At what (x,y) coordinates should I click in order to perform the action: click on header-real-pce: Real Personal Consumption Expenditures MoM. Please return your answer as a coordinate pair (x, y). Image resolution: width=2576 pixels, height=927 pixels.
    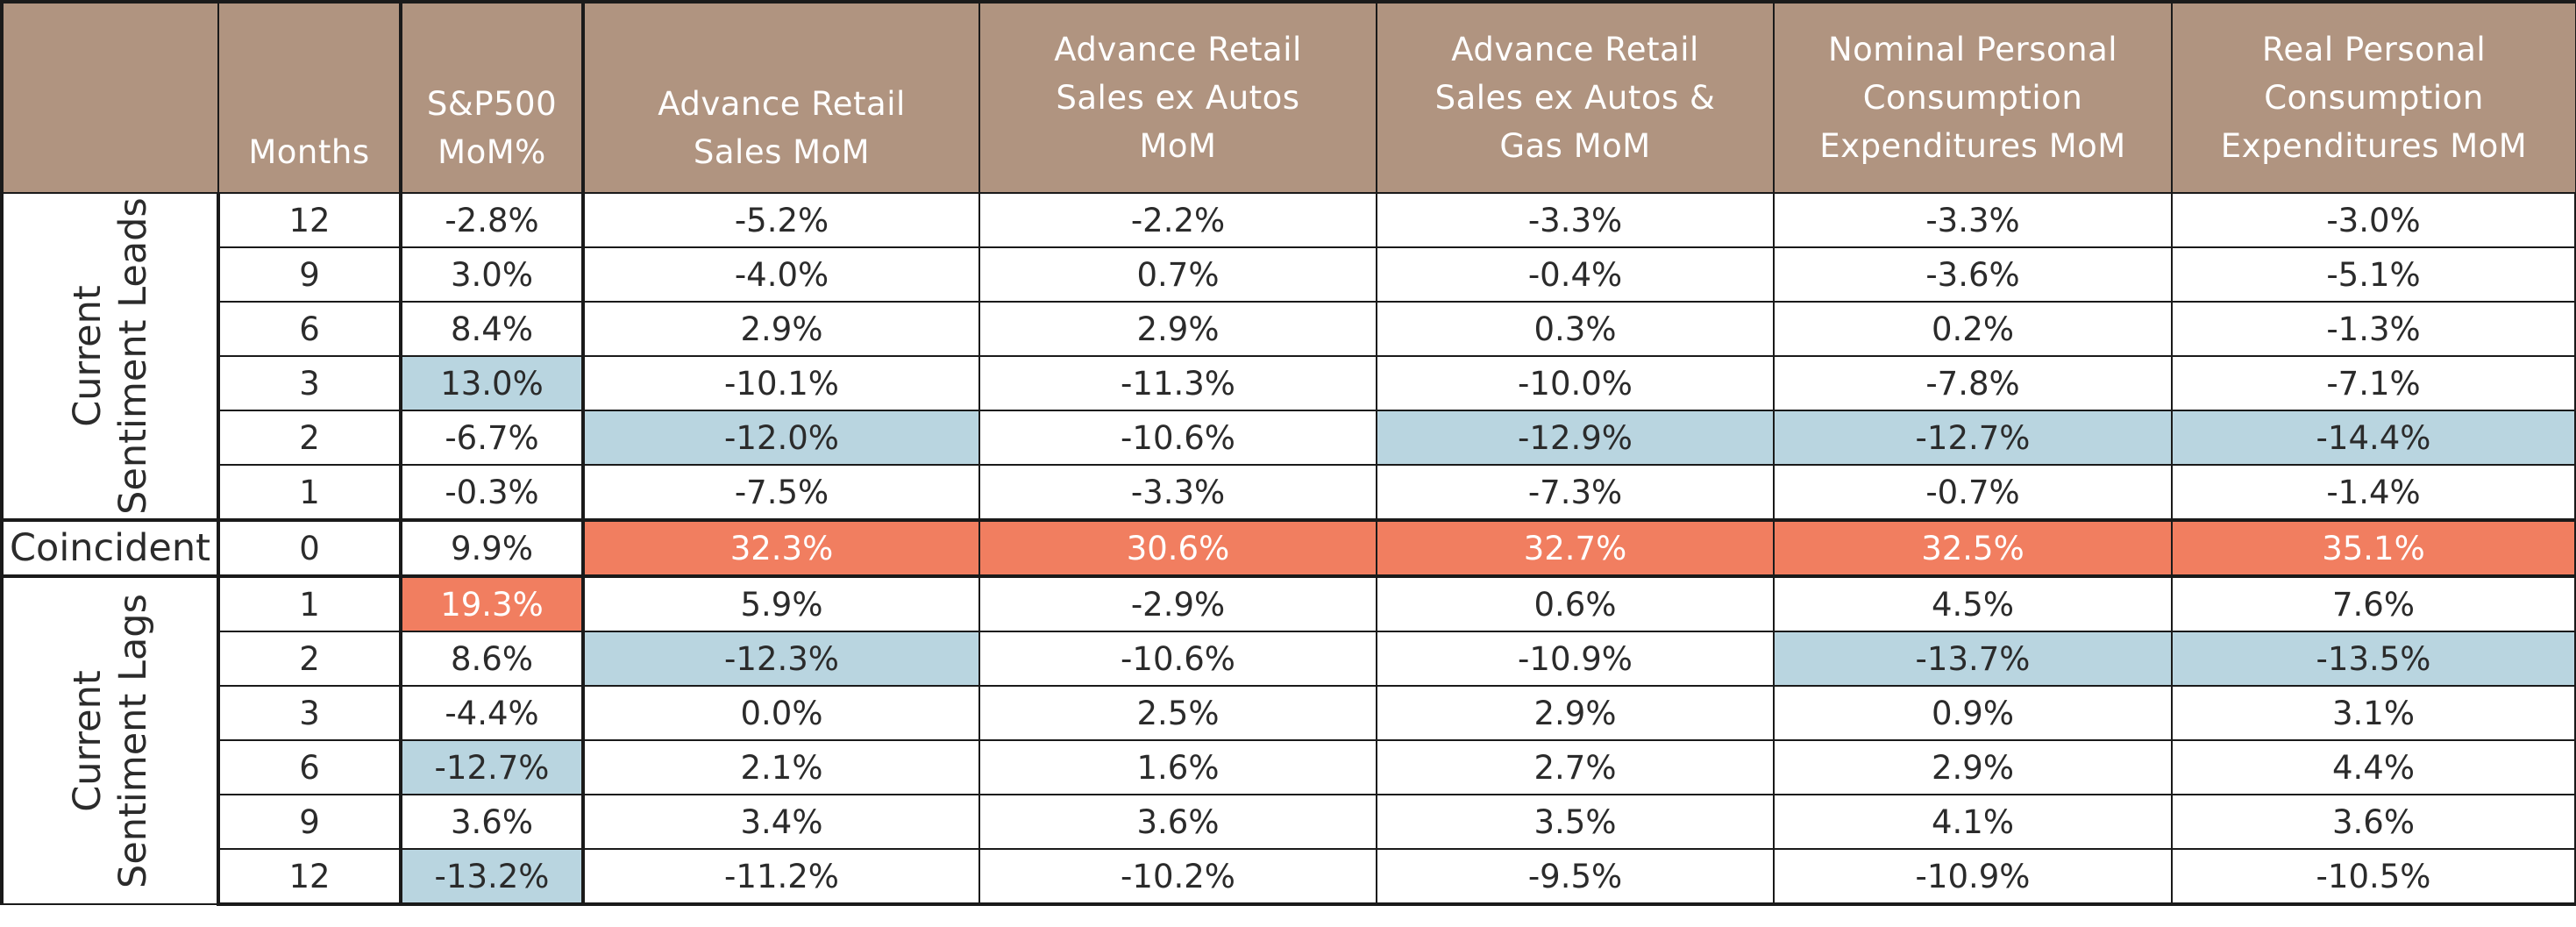
    Looking at the image, I should click on (2373, 97).